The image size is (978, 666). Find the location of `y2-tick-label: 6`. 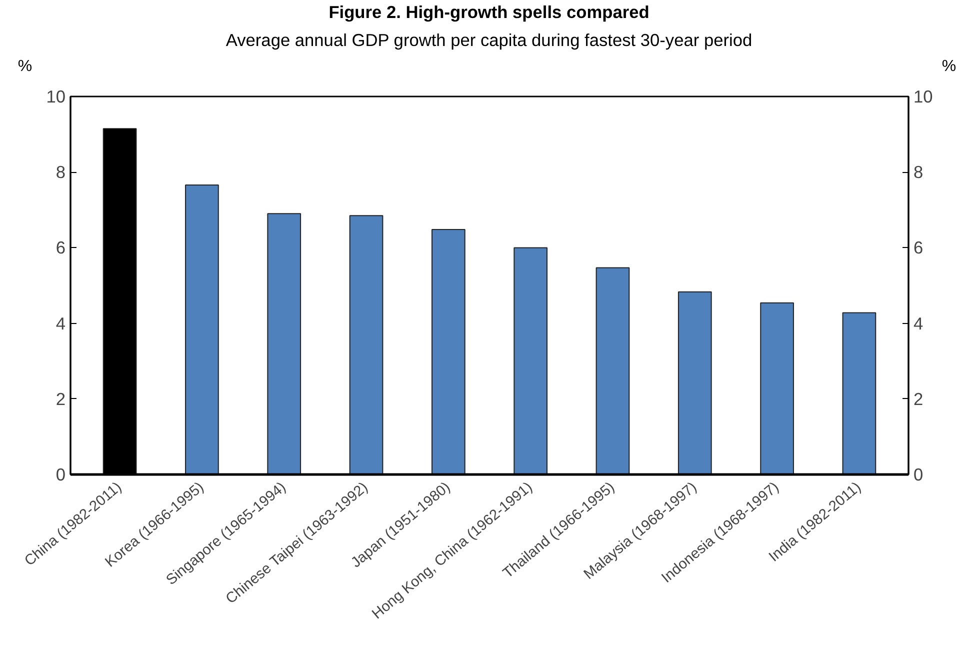

y2-tick-label: 6 is located at coordinates (919, 248).